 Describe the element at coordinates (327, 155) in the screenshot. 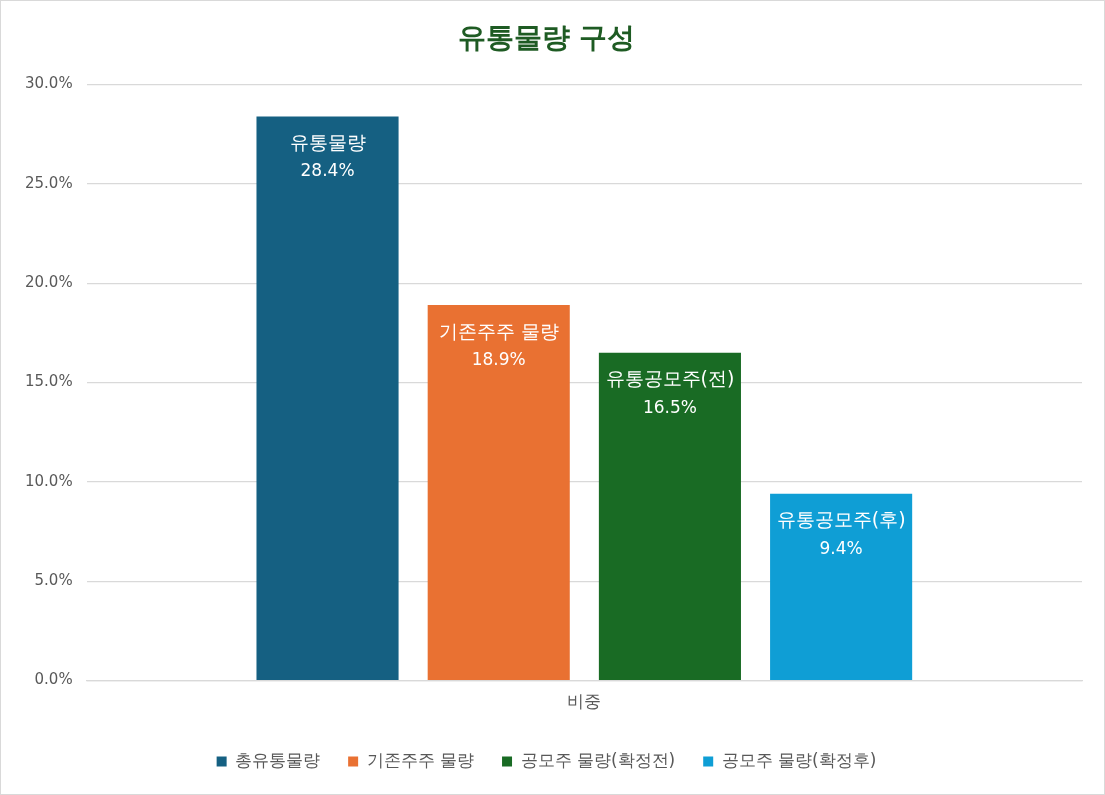

I see `data-label: 유통물량 28.4%` at that location.